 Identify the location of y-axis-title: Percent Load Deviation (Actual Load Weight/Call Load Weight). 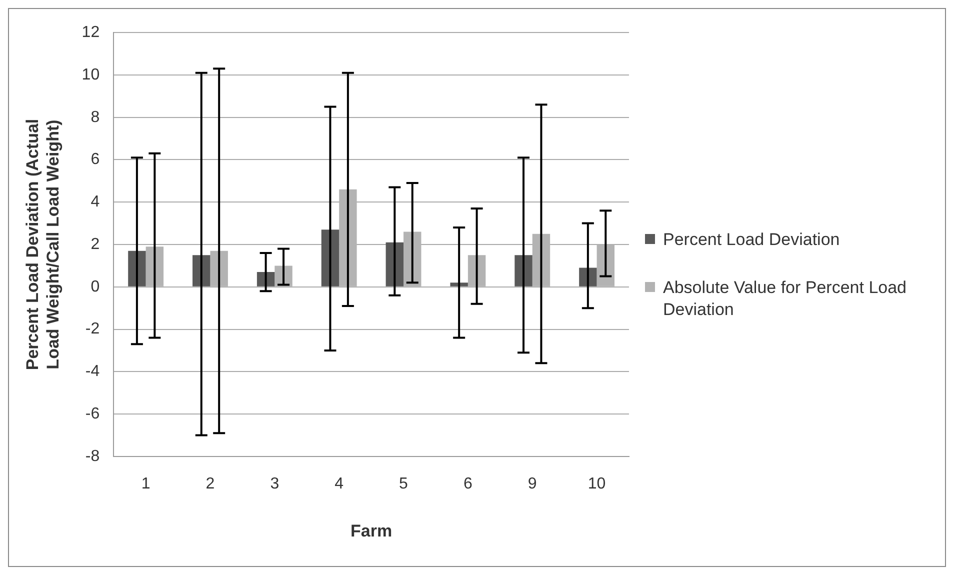
(42, 244).